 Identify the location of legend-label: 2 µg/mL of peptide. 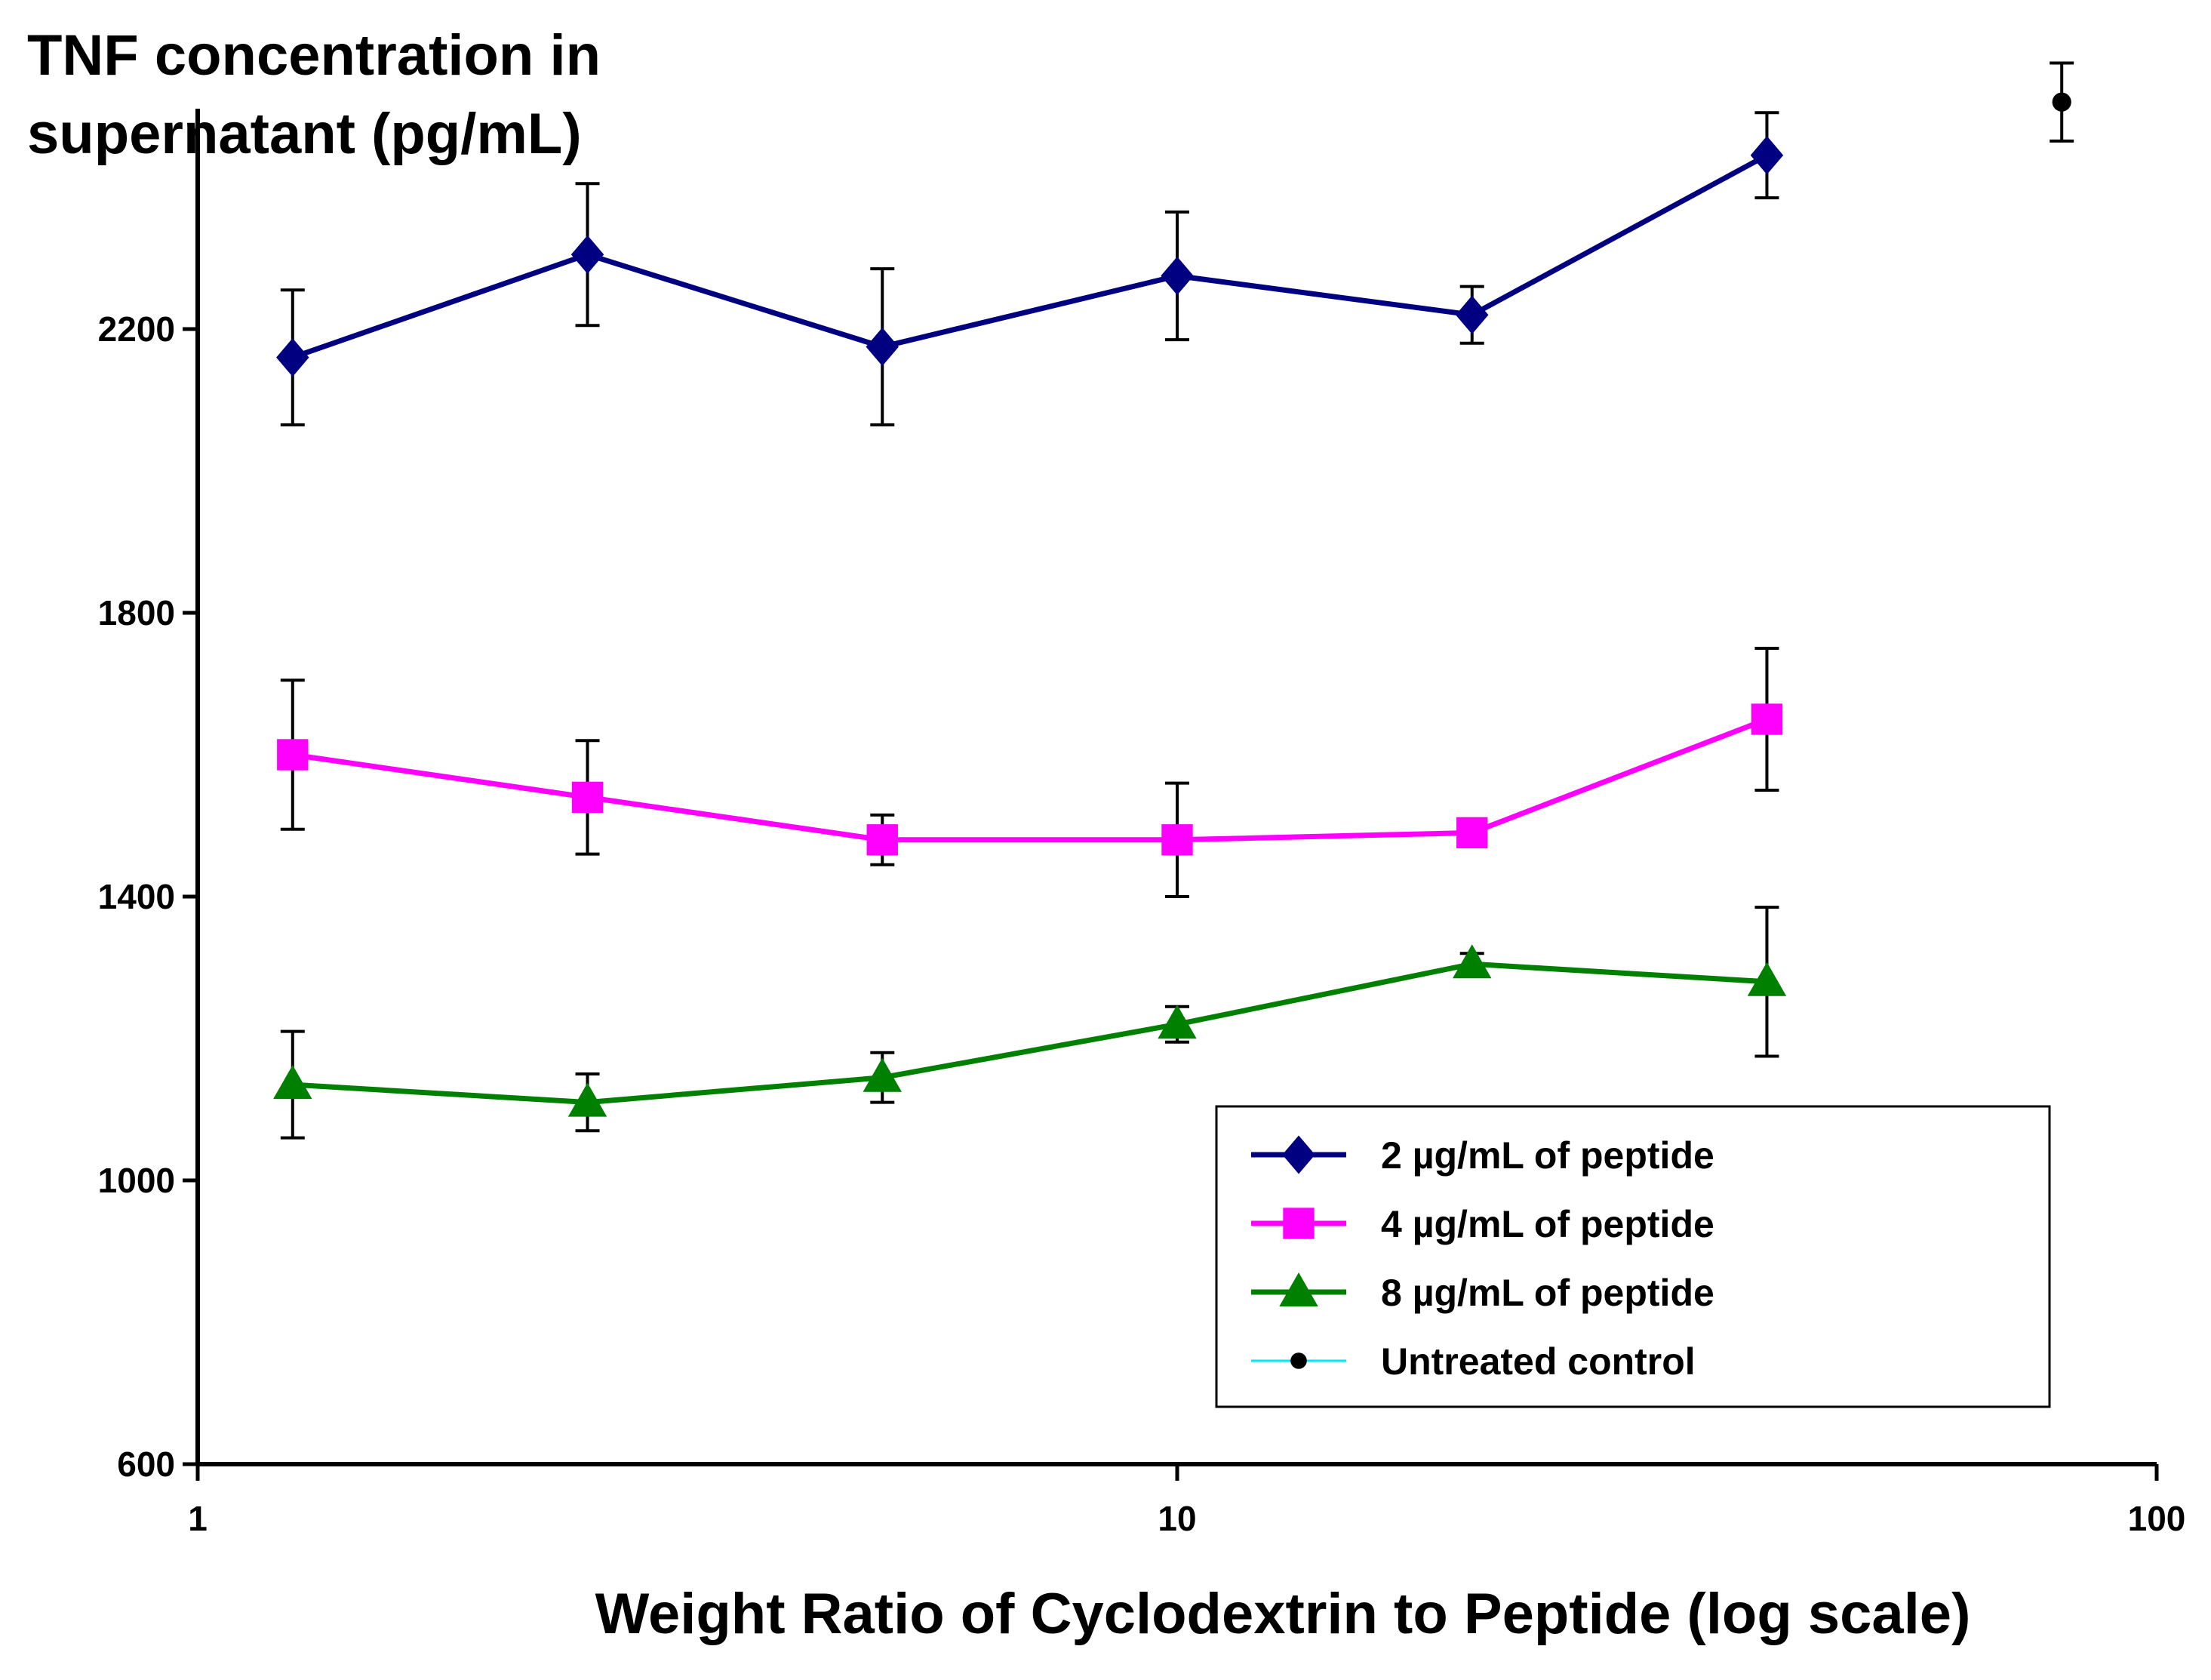
(1547, 1155).